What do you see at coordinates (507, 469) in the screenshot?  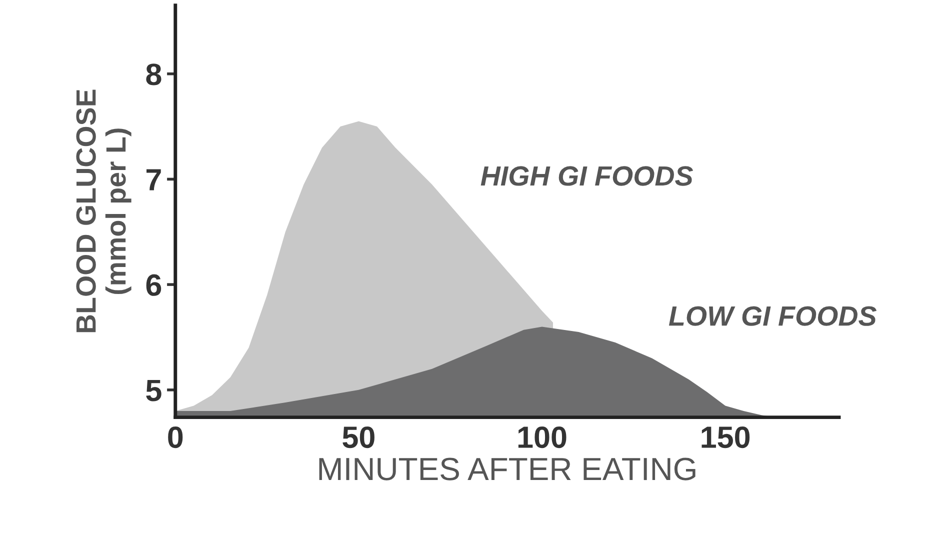 I see `x-axis-title: MINUTES AFTER EATING` at bounding box center [507, 469].